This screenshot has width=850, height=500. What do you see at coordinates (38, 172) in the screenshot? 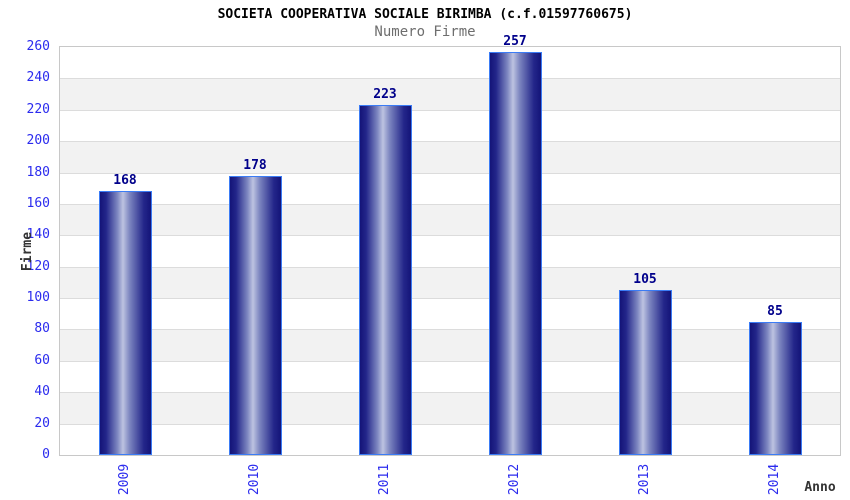
I see `y-tick-label: 180` at bounding box center [38, 172].